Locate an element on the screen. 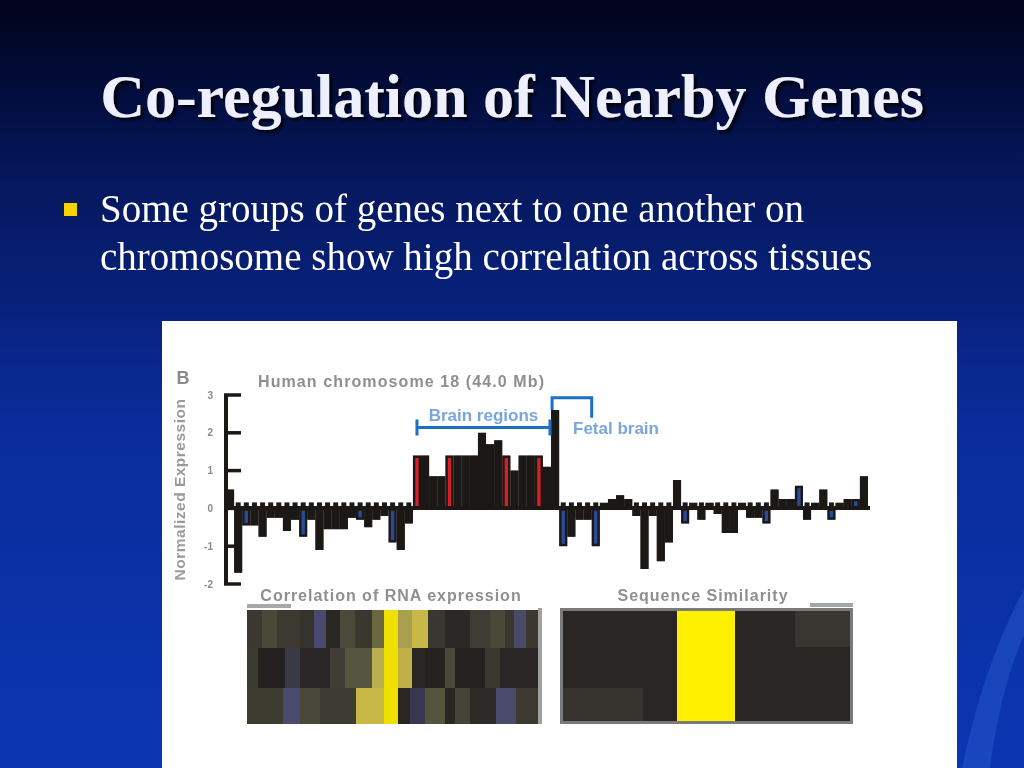 Image resolution: width=1024 pixels, height=768 pixels. y-tick-label: 0 is located at coordinates (210, 508).